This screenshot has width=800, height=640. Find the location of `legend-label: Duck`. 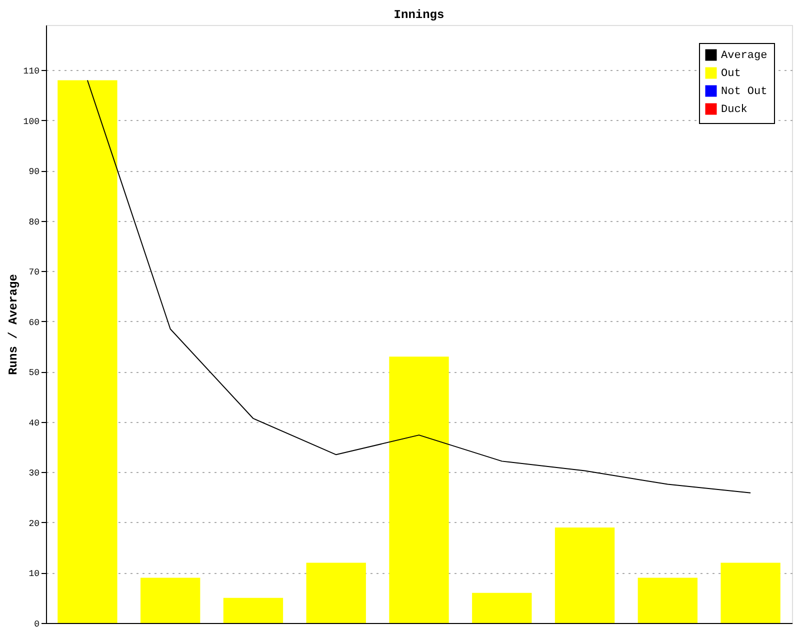

legend-label: Duck is located at coordinates (734, 110).